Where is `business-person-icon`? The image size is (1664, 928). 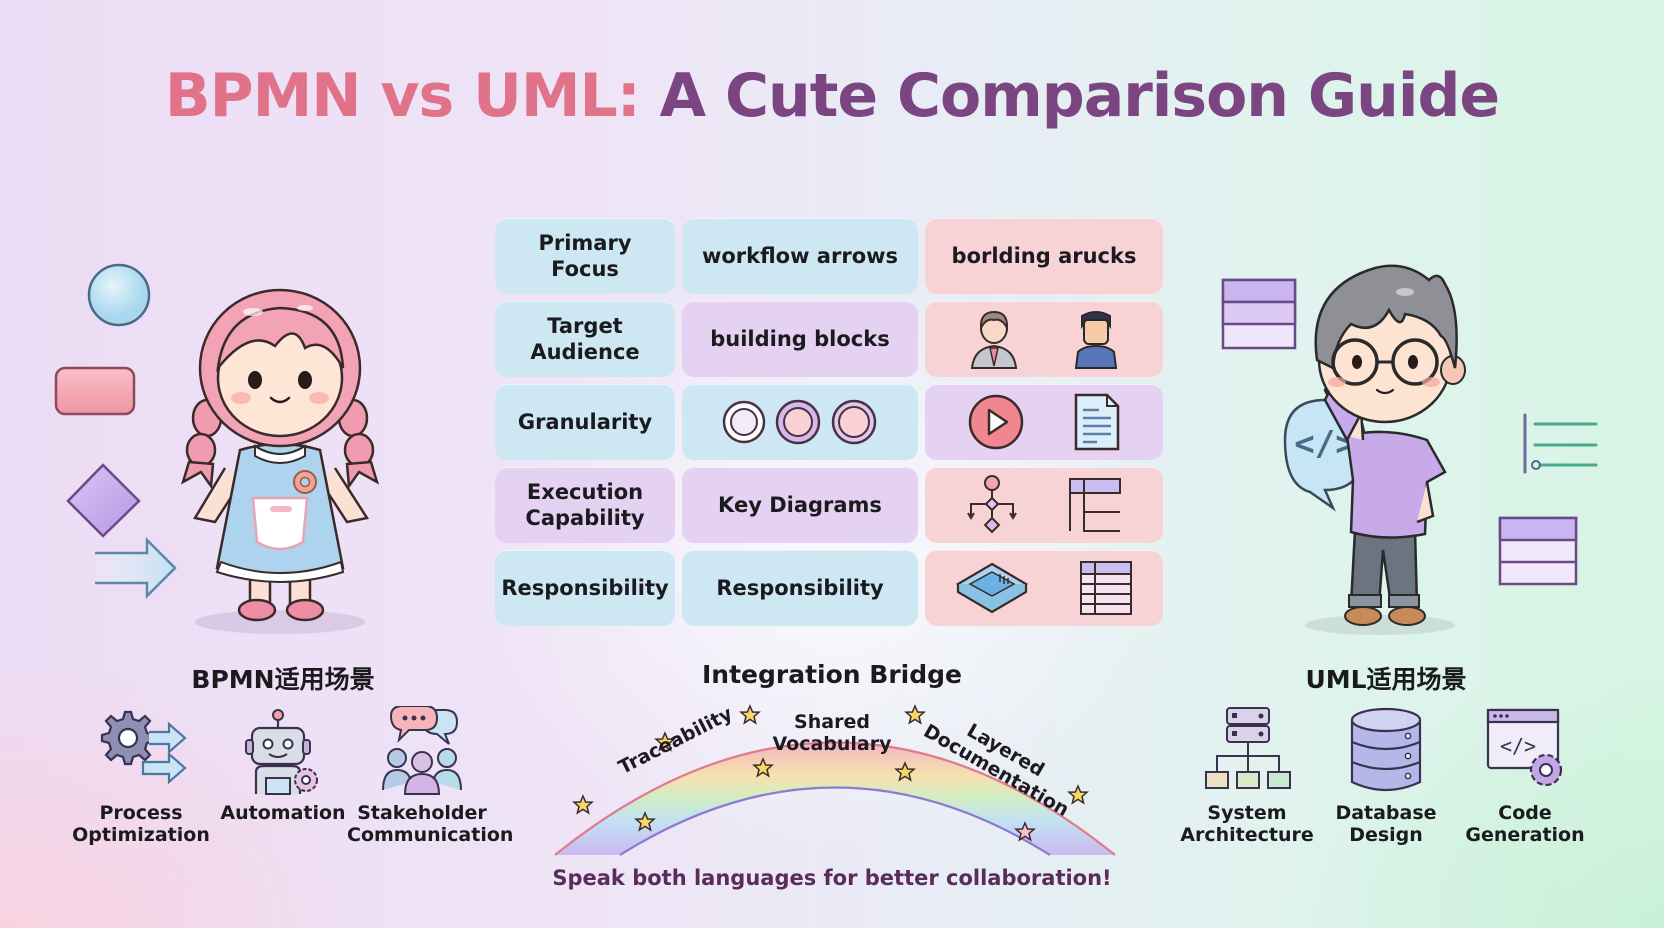 business-person-icon is located at coordinates (994, 339).